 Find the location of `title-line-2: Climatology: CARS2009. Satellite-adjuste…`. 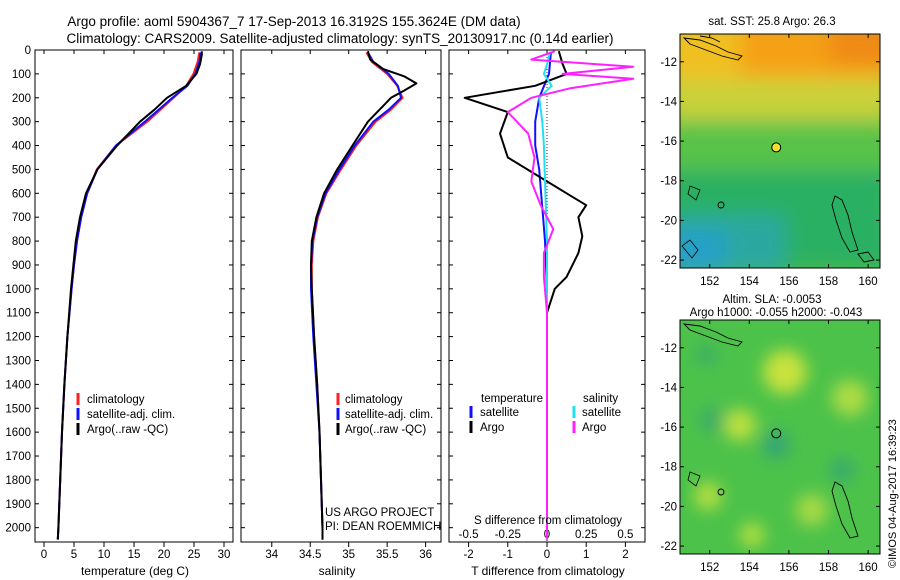

title-line-2: Climatology: CARS2009. Satellite-adjuste… is located at coordinates (339, 38).